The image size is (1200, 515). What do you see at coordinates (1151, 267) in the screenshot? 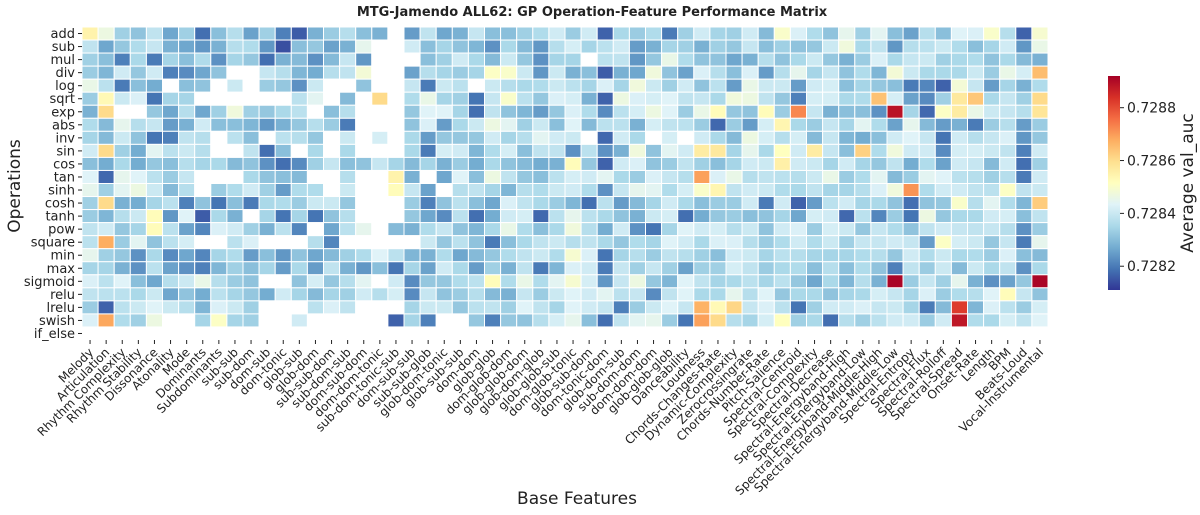
I see `colorbar-tick-label: 0.7282` at bounding box center [1151, 267].